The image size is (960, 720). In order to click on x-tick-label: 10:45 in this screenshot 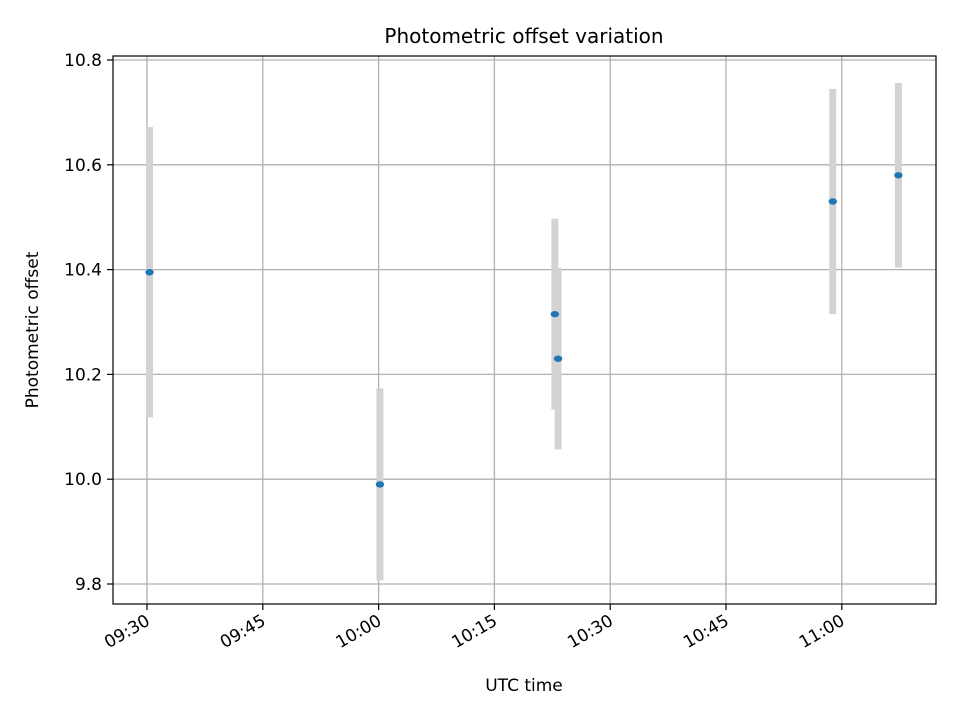, I will do `click(706, 632)`.